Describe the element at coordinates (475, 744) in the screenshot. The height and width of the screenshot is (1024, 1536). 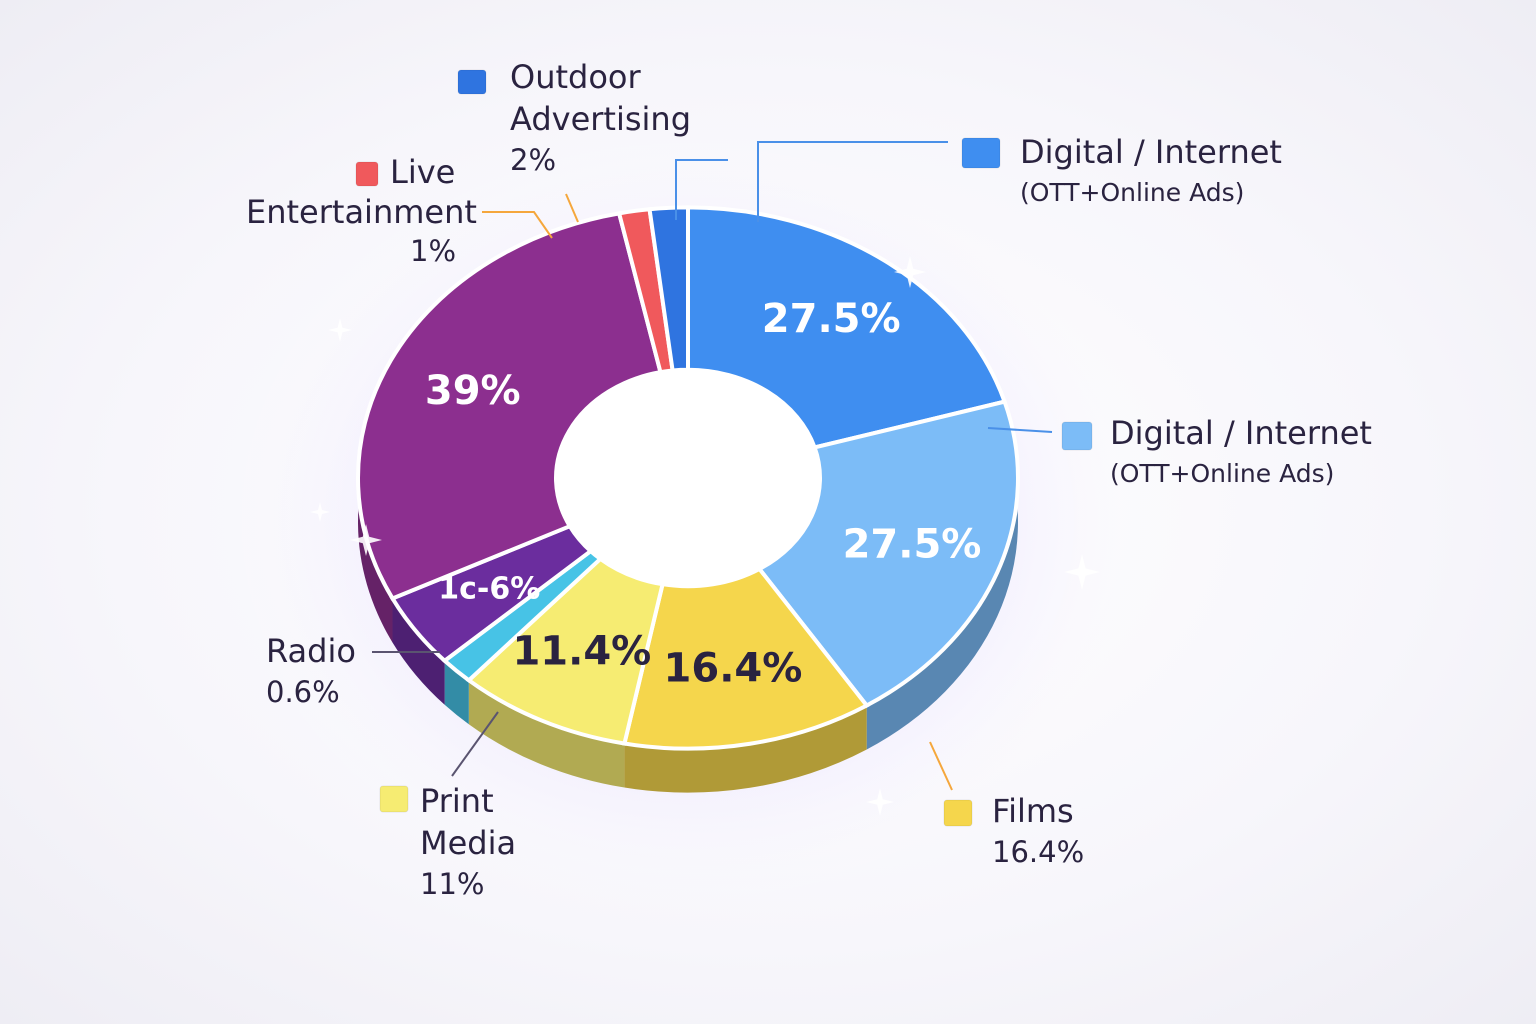
I see `leader-line-print` at that location.